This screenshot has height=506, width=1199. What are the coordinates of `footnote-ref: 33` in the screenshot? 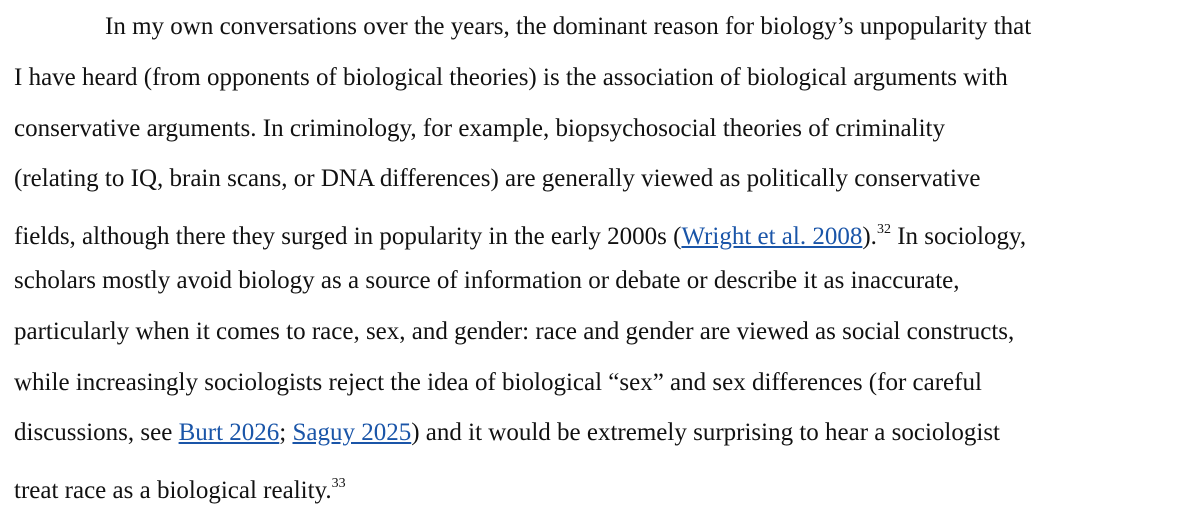 It's located at (338, 484).